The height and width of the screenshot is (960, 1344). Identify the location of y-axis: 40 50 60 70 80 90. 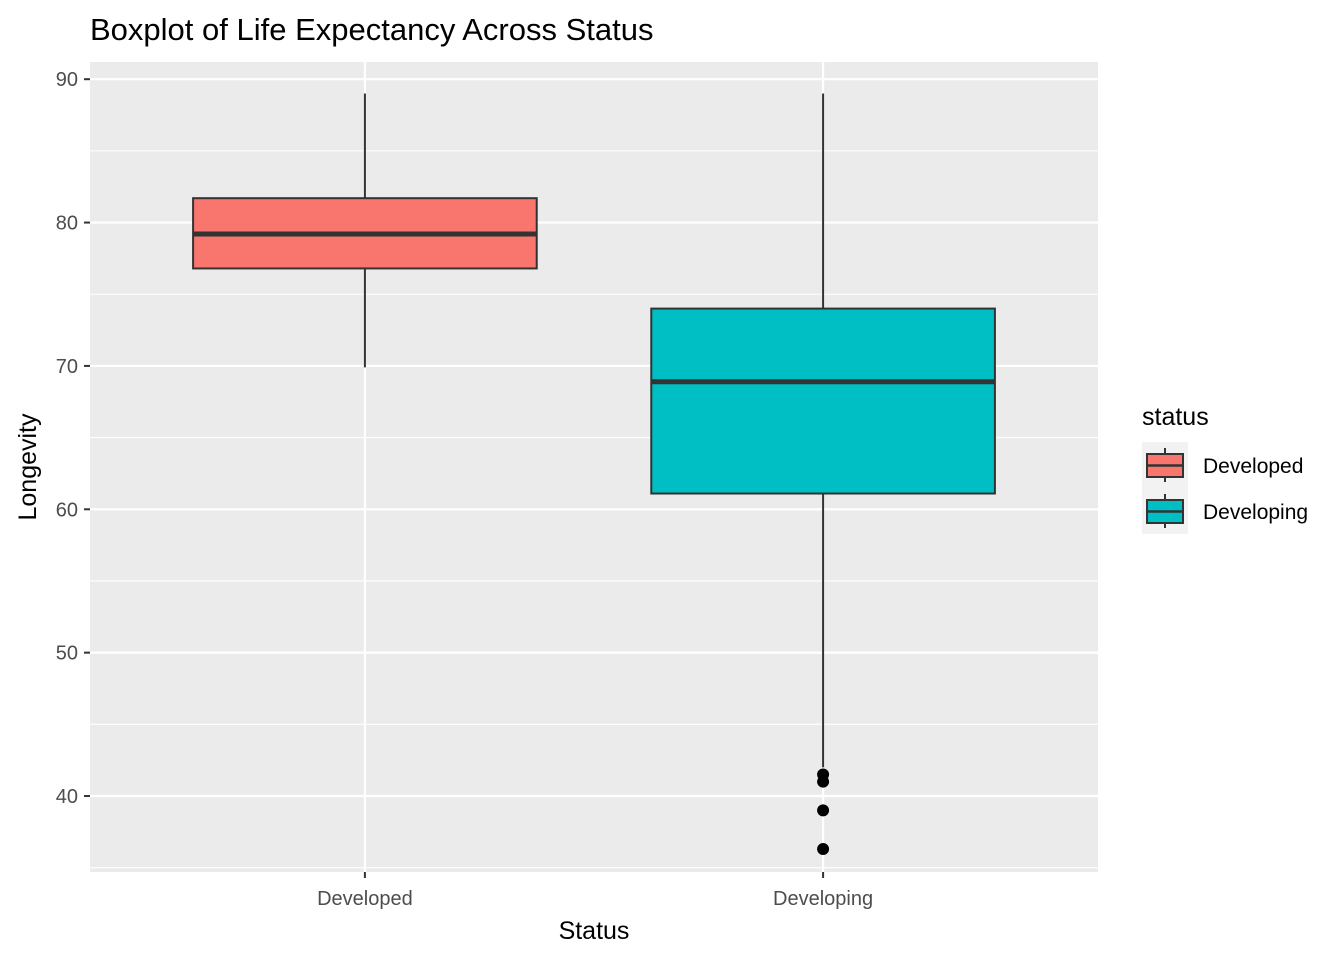
(73, 438).